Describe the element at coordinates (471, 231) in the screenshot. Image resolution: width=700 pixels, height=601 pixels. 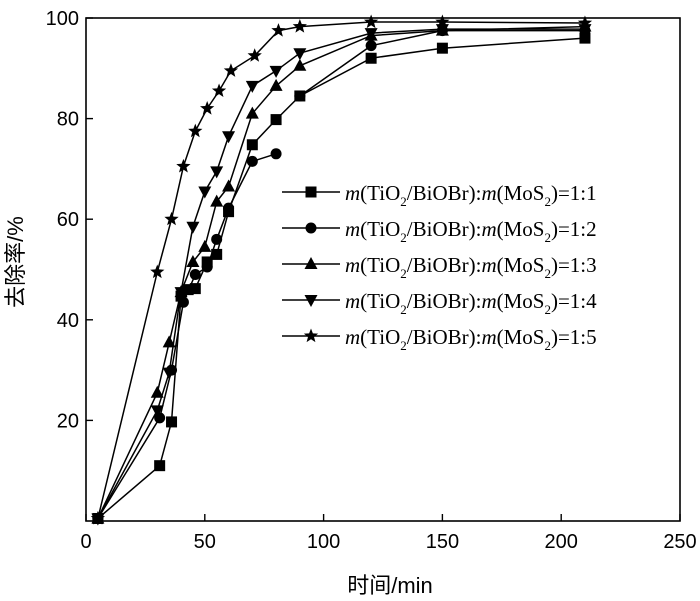
I see `legend-label: m(TiO2/BiOBr):m(MoS2)=1:2` at that location.